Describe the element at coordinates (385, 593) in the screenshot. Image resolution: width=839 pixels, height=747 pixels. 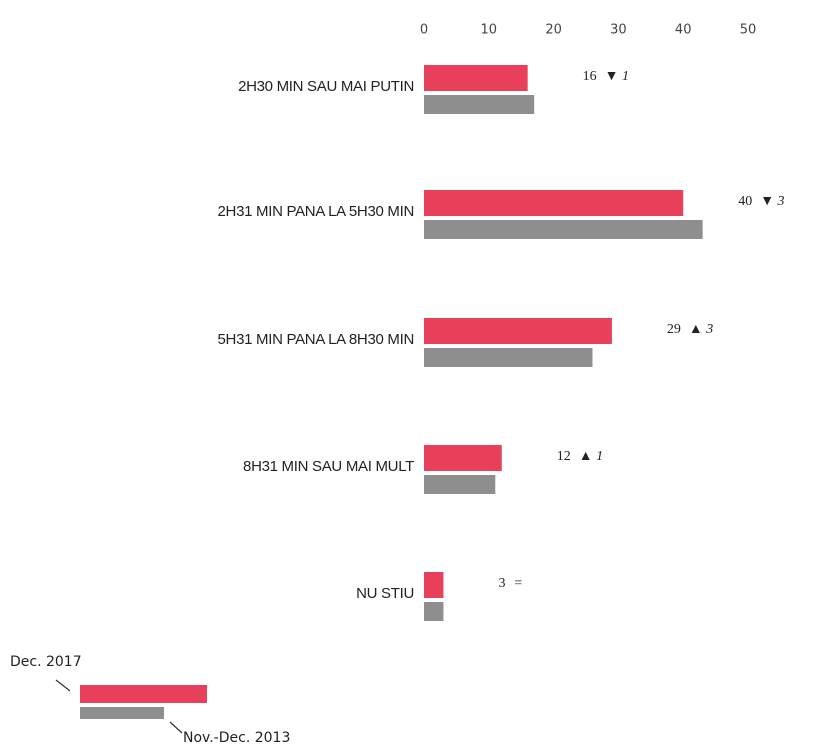
I see `category-label: NU STIU` at that location.